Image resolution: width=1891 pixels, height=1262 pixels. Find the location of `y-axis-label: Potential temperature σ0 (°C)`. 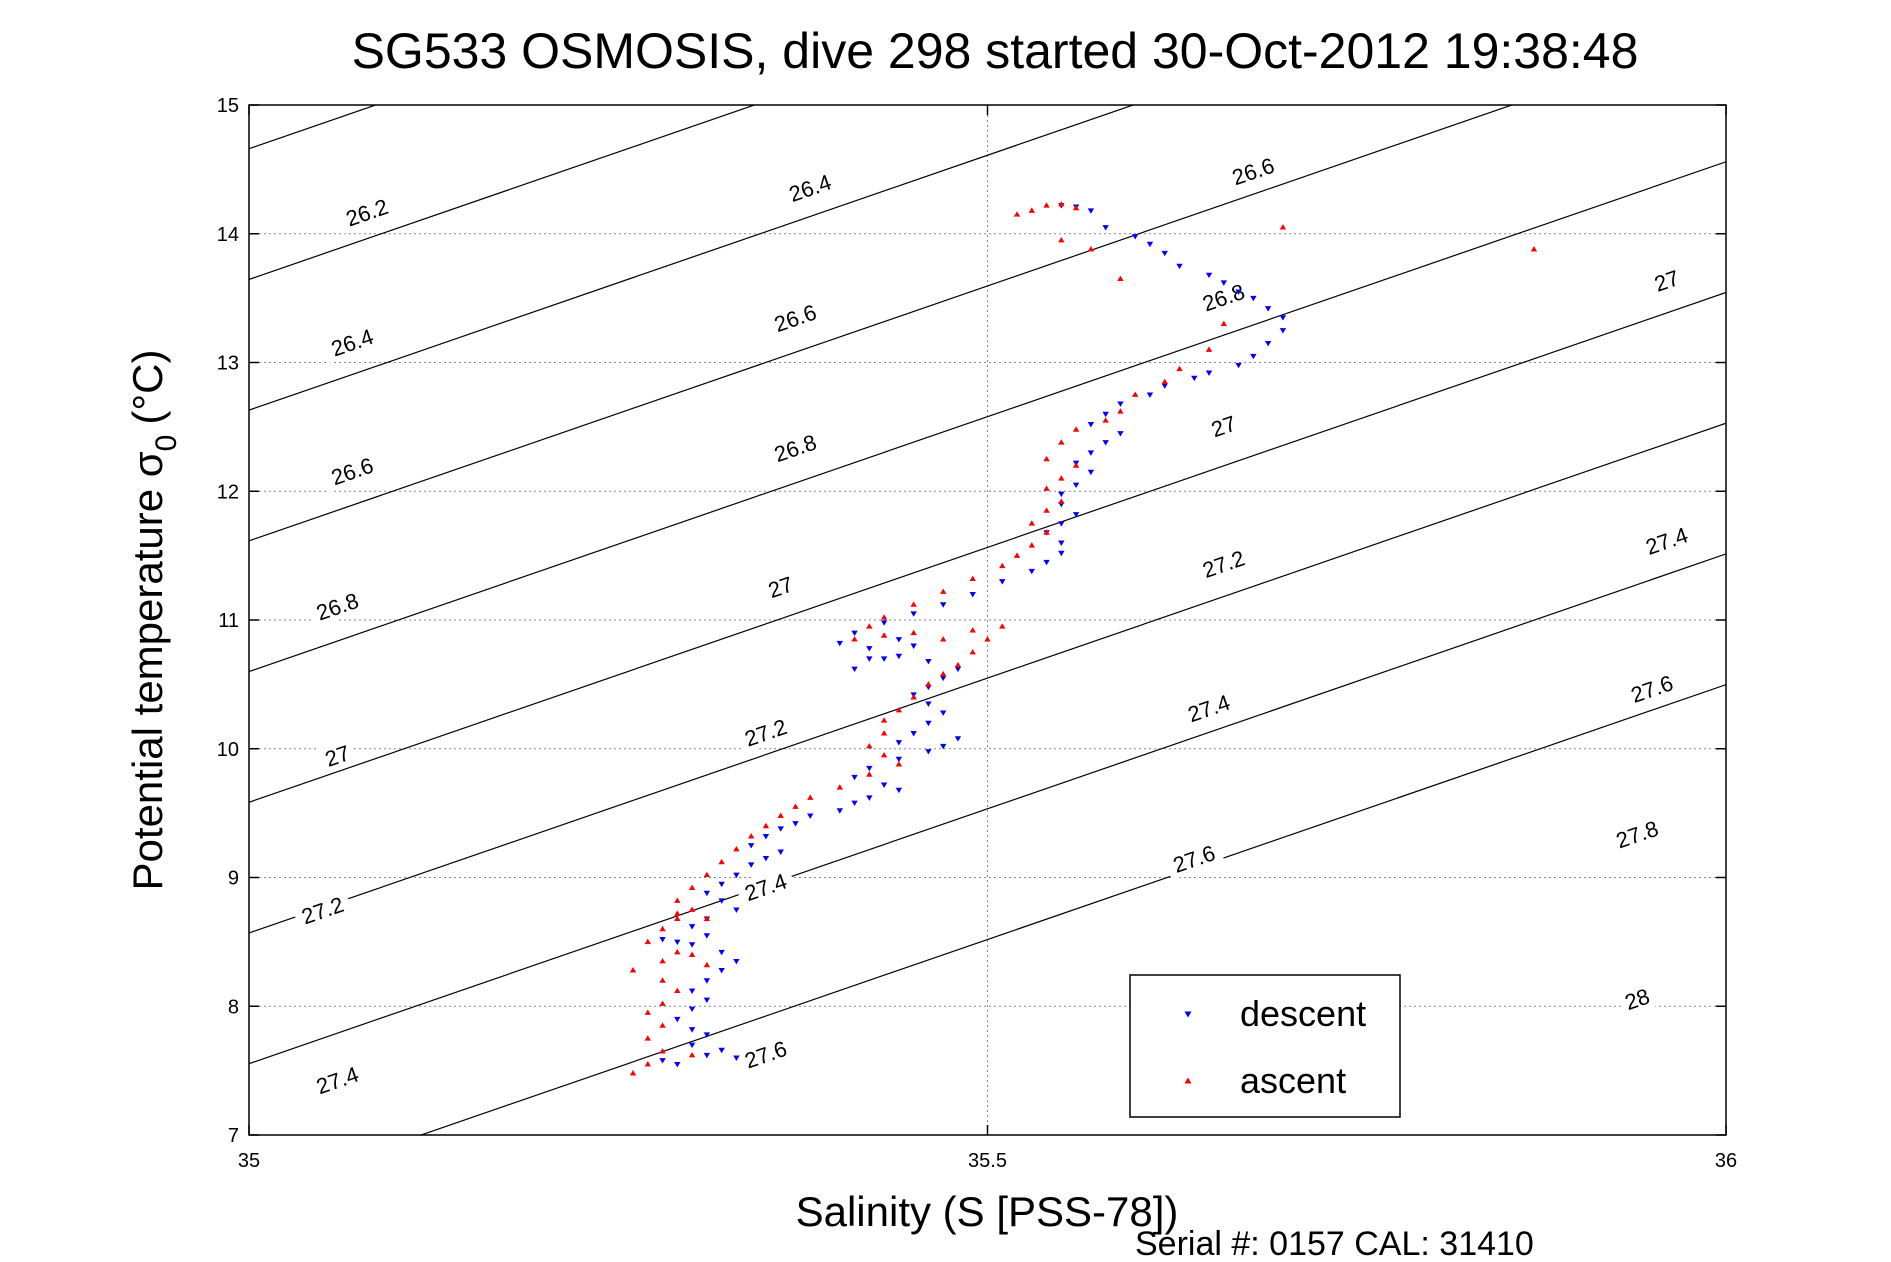

y-axis-label: Potential temperature σ0 (°C) is located at coordinates (153, 620).